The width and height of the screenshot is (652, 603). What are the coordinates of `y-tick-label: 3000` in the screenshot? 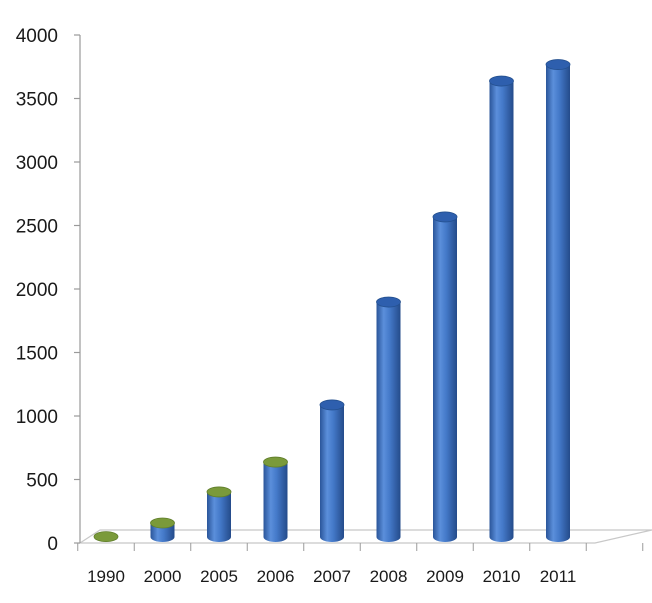 It's located at (37, 163).